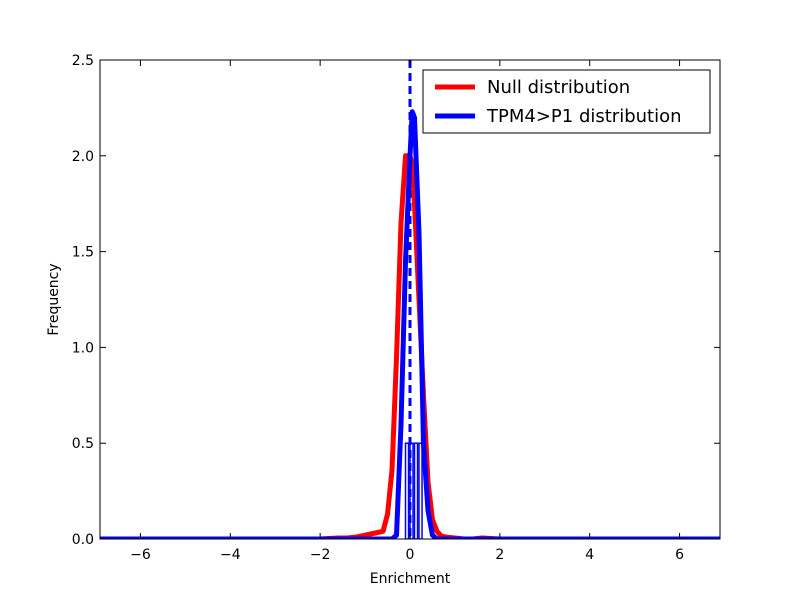 The image size is (800, 600). What do you see at coordinates (83, 61) in the screenshot?
I see `y-tick-label: 2.5` at bounding box center [83, 61].